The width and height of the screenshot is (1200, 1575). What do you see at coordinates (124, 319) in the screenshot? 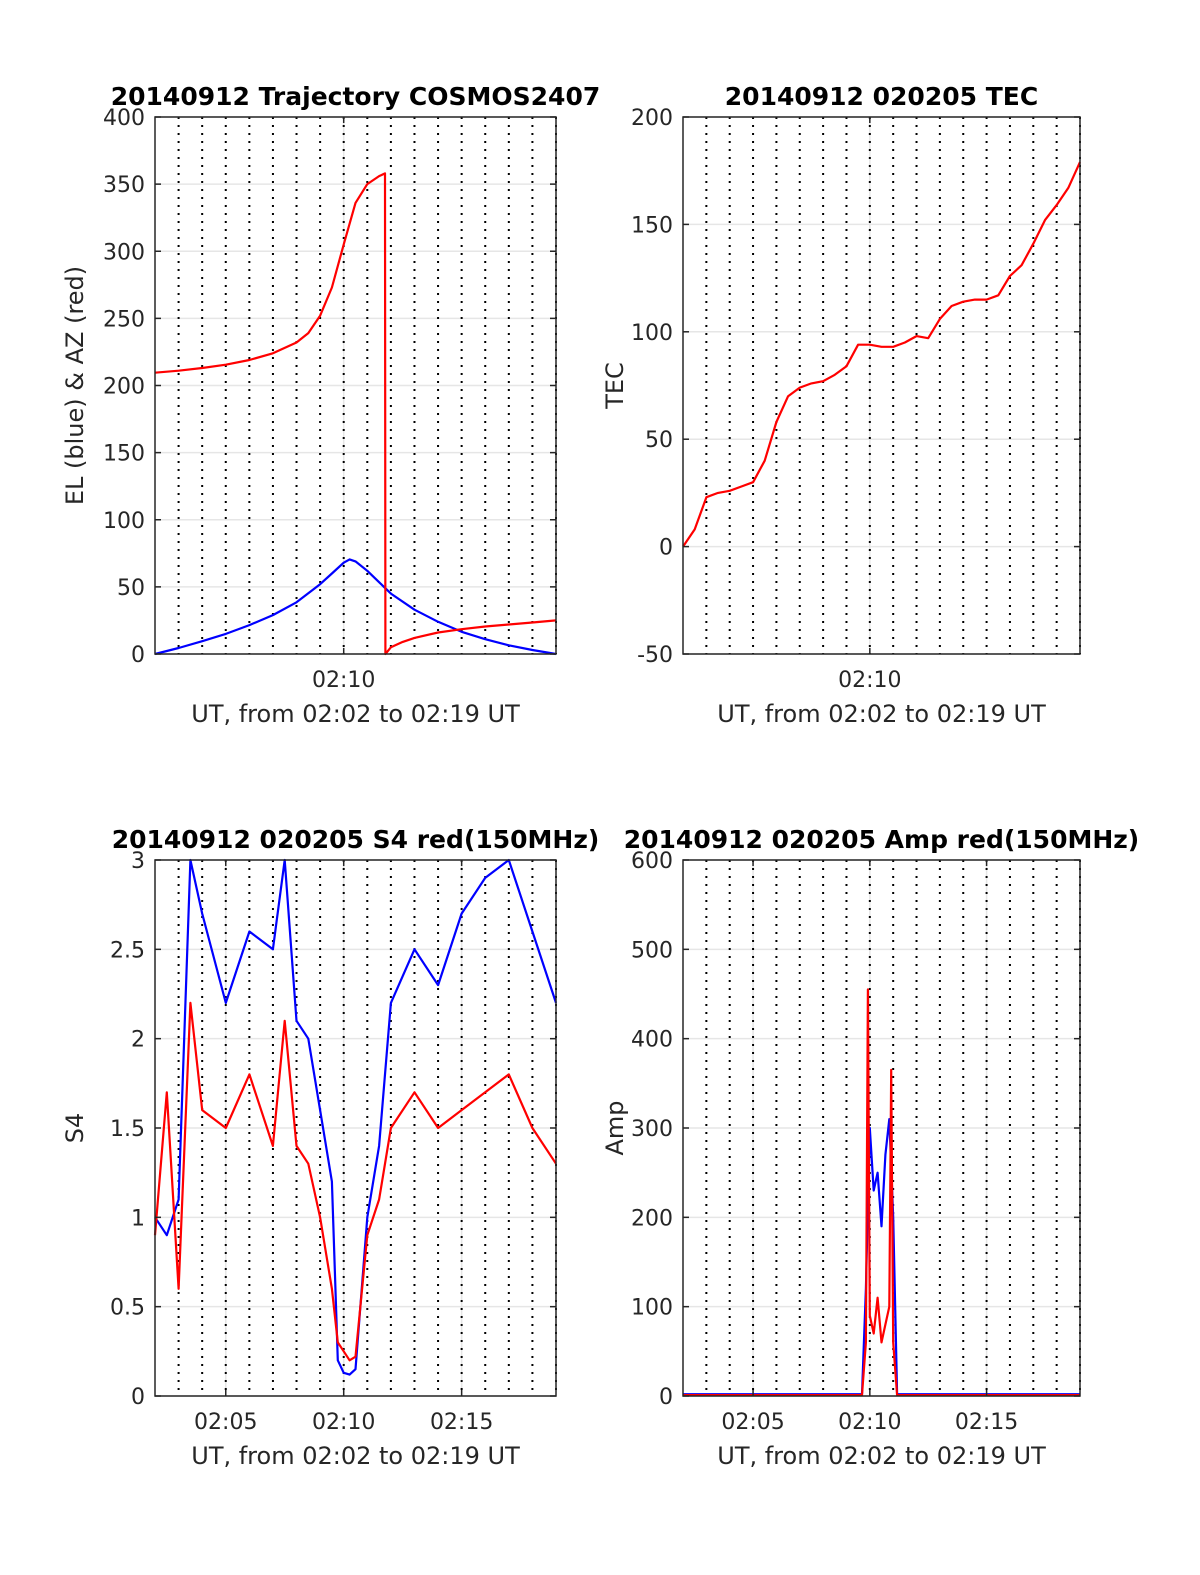
I see `y-tick-label: 250` at bounding box center [124, 319].